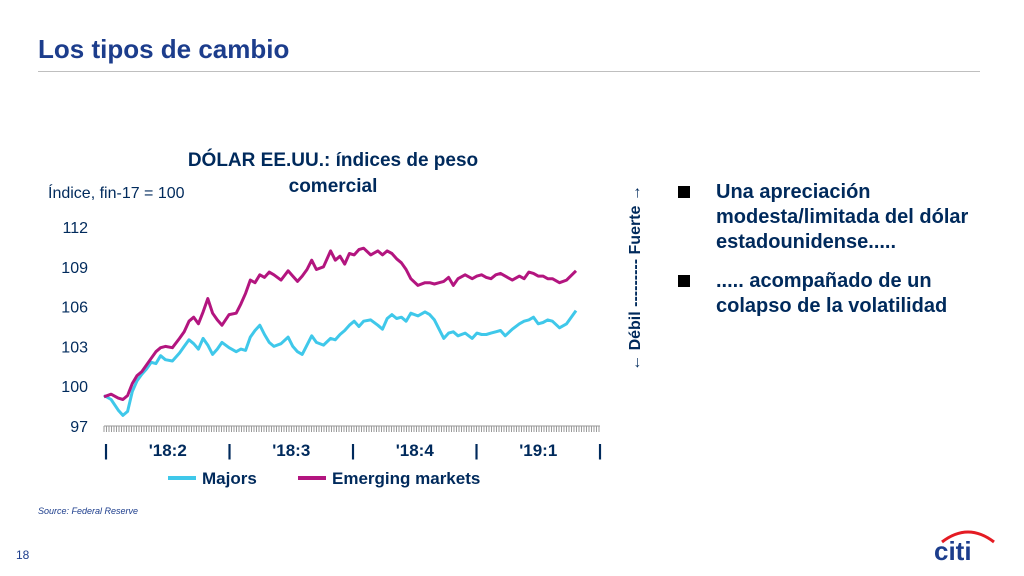 This screenshot has width=1024, height=576. What do you see at coordinates (88, 511) in the screenshot?
I see `source-note: Source: Federal Reserve` at bounding box center [88, 511].